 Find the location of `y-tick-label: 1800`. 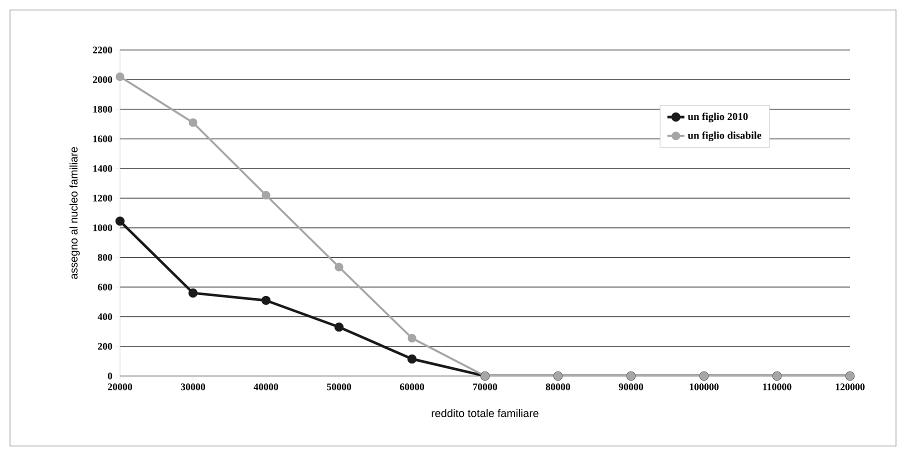

y-tick-label: 1800 is located at coordinates (102, 109).